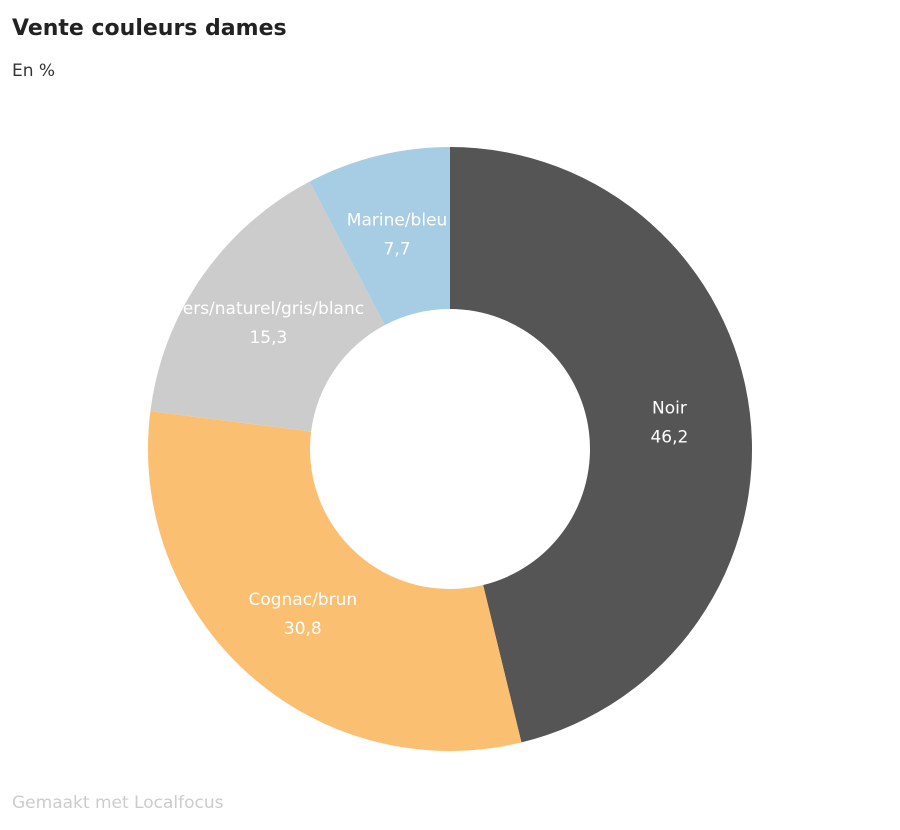 The height and width of the screenshot is (830, 900). What do you see at coordinates (33, 71) in the screenshot?
I see `chart-subtitle: En %` at bounding box center [33, 71].